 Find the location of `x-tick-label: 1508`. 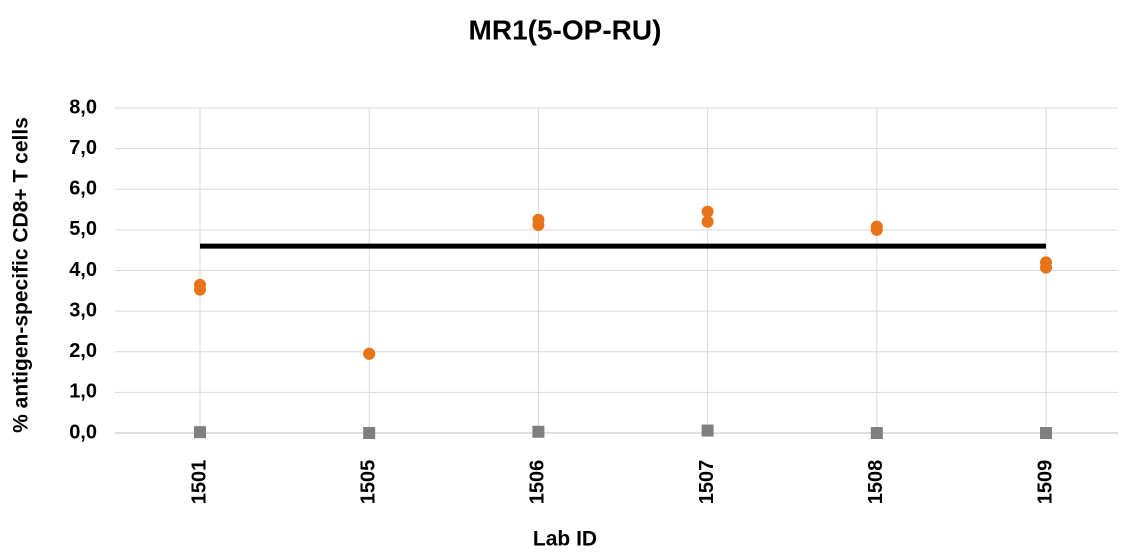

x-tick-label: 1508 is located at coordinates (876, 482).